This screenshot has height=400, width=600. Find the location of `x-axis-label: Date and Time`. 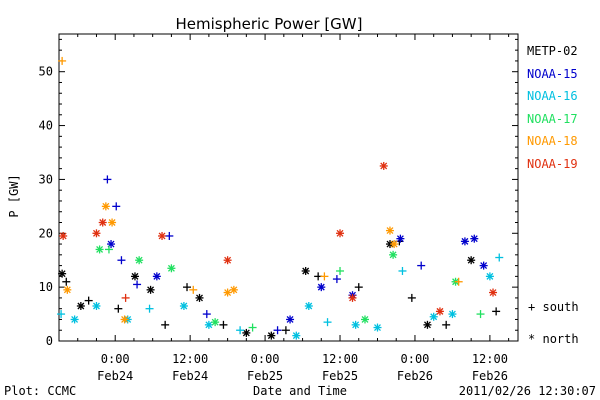

x-axis-label: Date and Time is located at coordinates (300, 391).